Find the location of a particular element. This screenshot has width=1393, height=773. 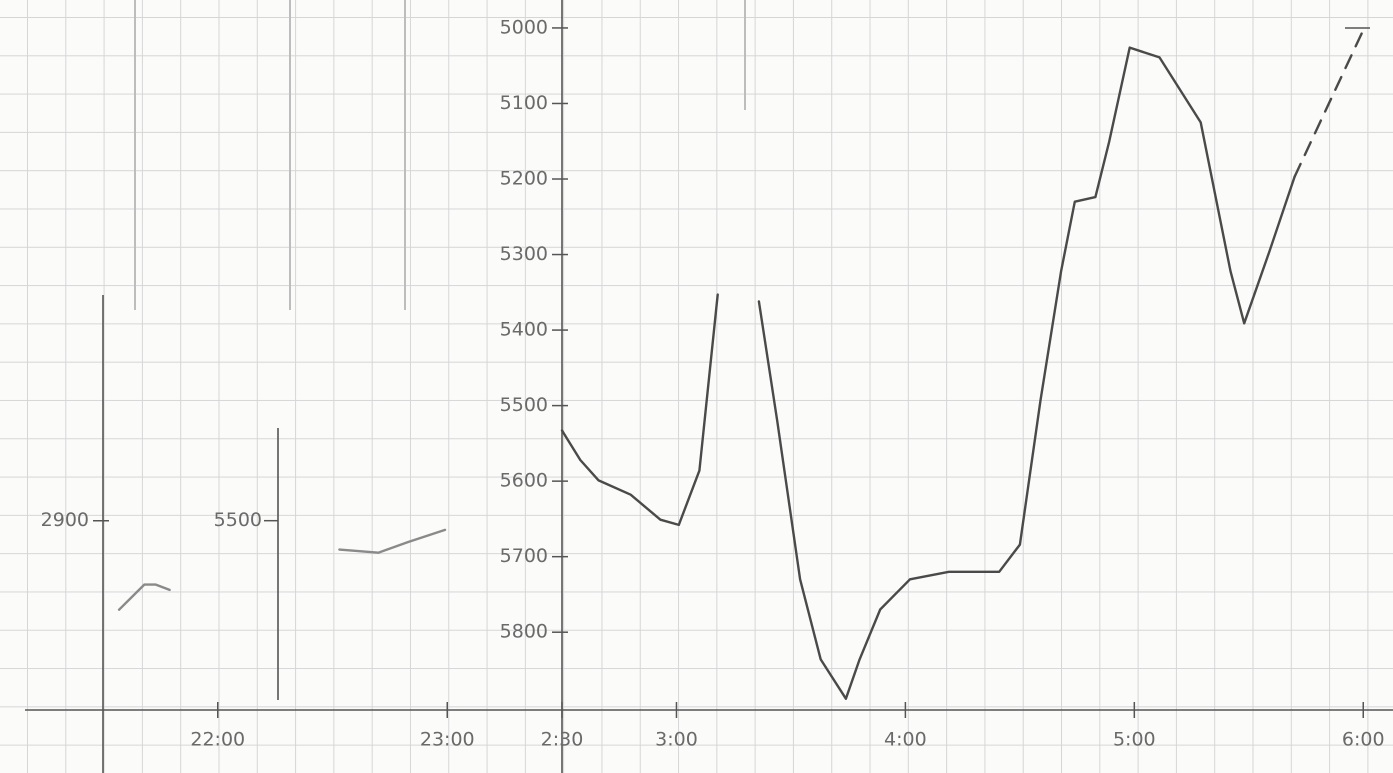

y-tick-label: 5500 is located at coordinates (524, 405).